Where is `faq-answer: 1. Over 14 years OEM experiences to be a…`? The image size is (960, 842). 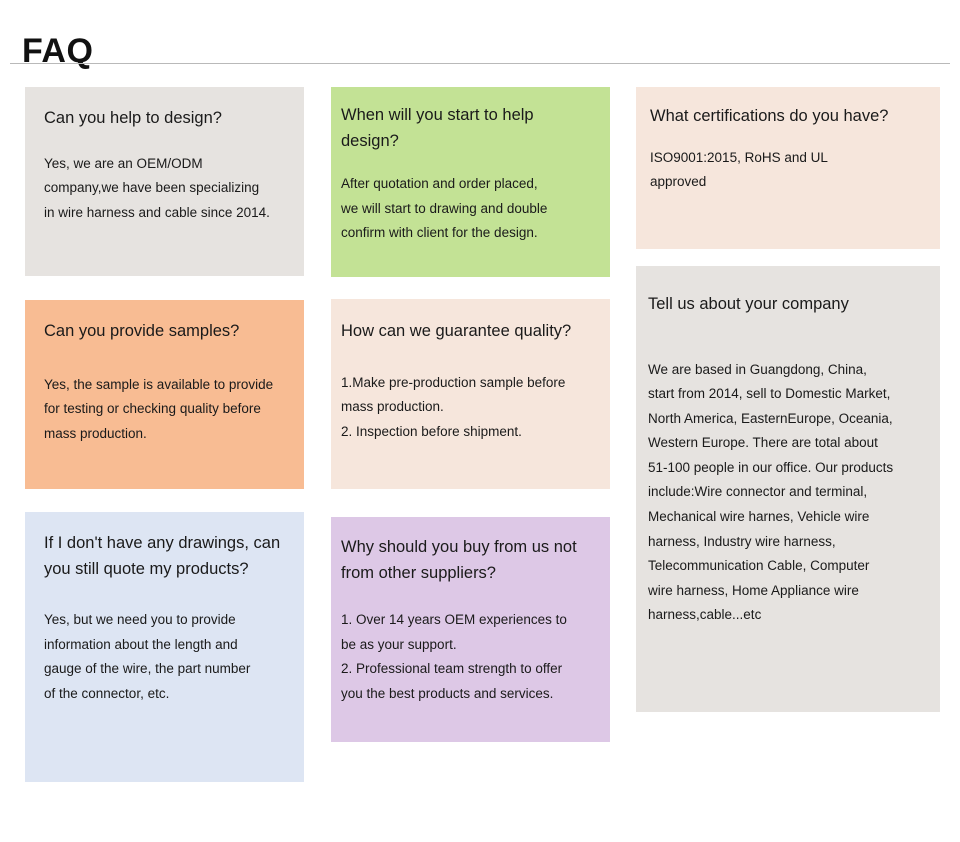 faq-answer: 1. Over 14 years OEM experiences to be a… is located at coordinates (454, 656).